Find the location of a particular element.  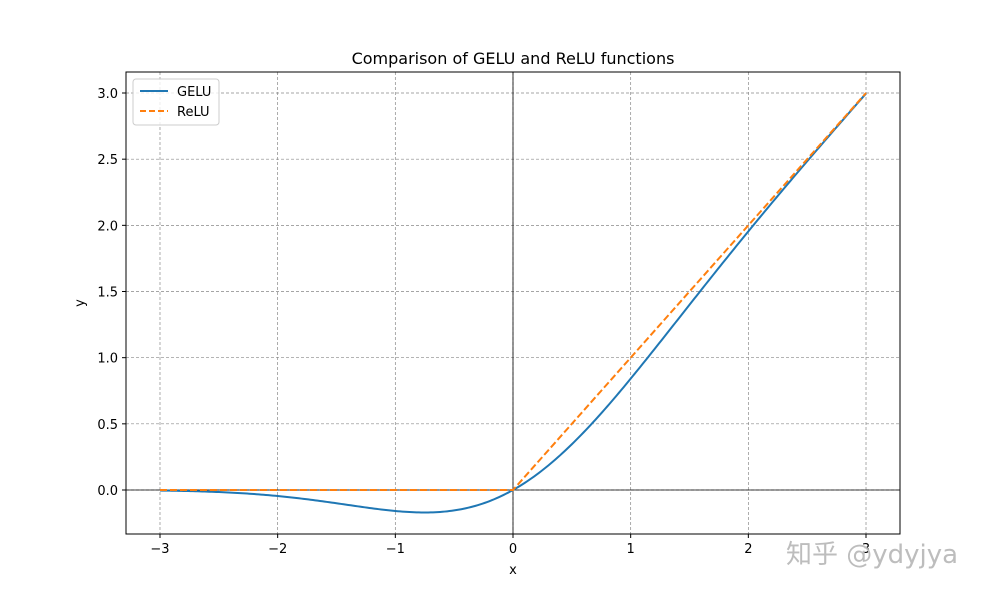

svg-text: 3 is located at coordinates (866, 549).